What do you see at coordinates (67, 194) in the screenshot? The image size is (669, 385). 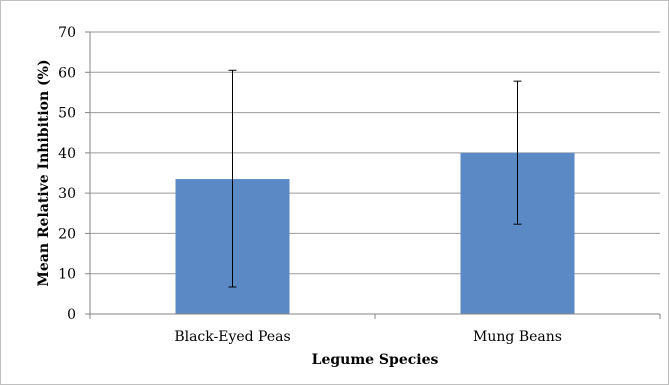 I see `y-tick-label: 30` at bounding box center [67, 194].